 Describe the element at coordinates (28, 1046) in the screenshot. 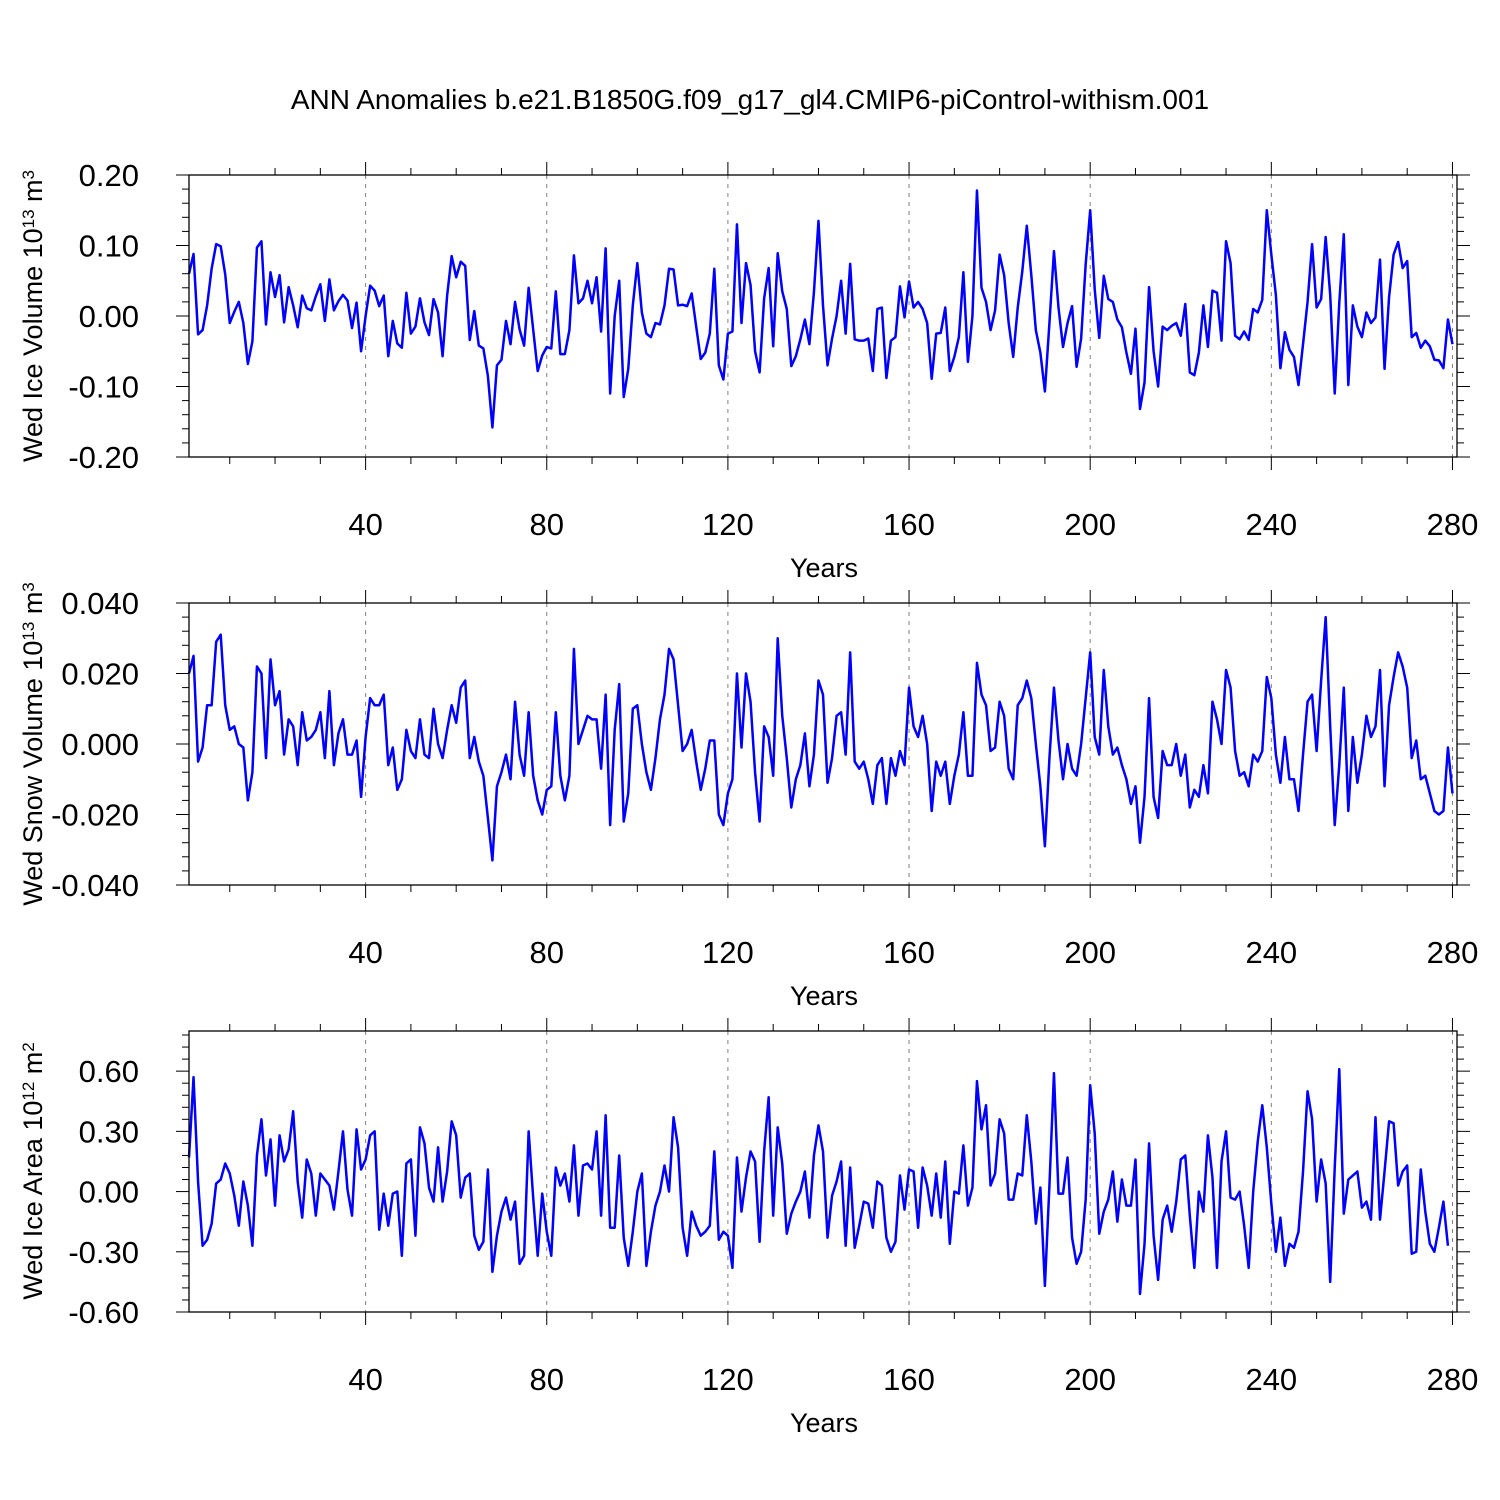

I see `y-label-superscript: 2` at that location.